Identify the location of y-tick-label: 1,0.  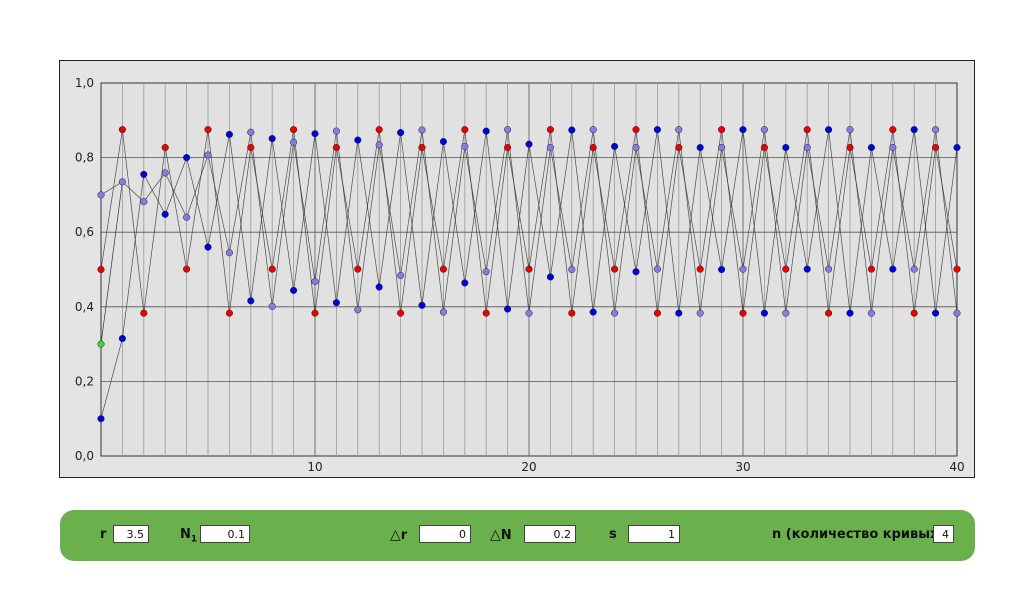
(84, 83).